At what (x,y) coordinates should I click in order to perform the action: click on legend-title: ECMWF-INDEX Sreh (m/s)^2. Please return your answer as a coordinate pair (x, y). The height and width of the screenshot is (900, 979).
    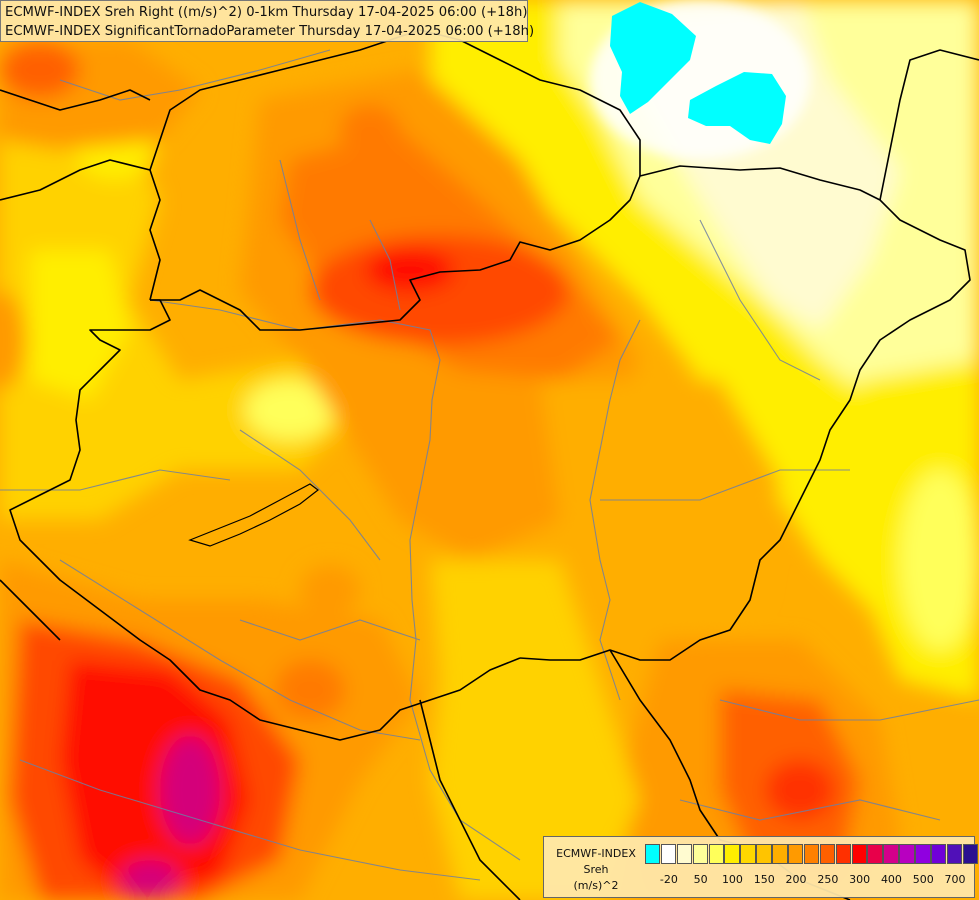
    Looking at the image, I should click on (596, 870).